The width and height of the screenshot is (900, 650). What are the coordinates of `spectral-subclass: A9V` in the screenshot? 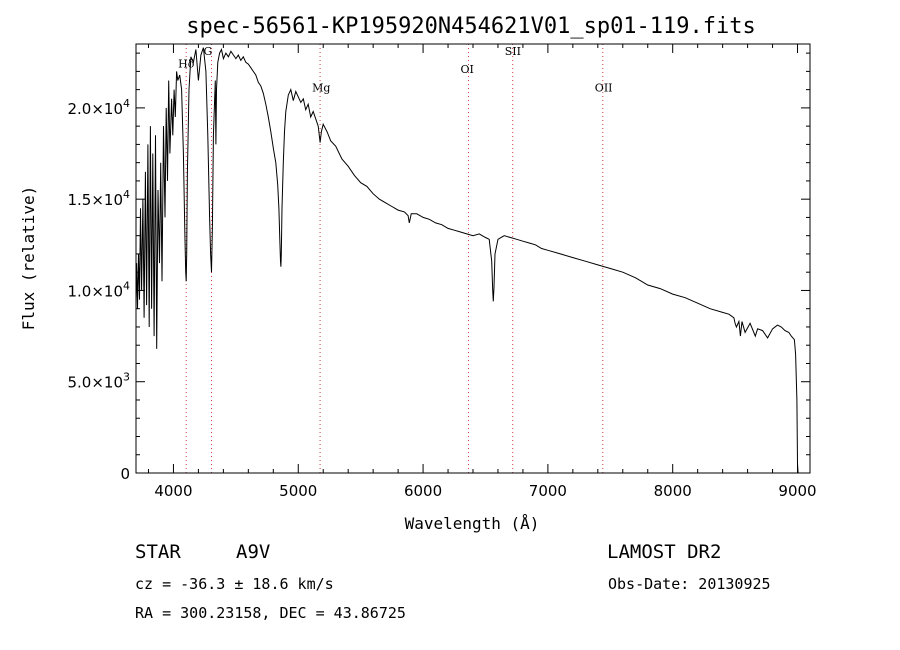 It's located at (253, 552).